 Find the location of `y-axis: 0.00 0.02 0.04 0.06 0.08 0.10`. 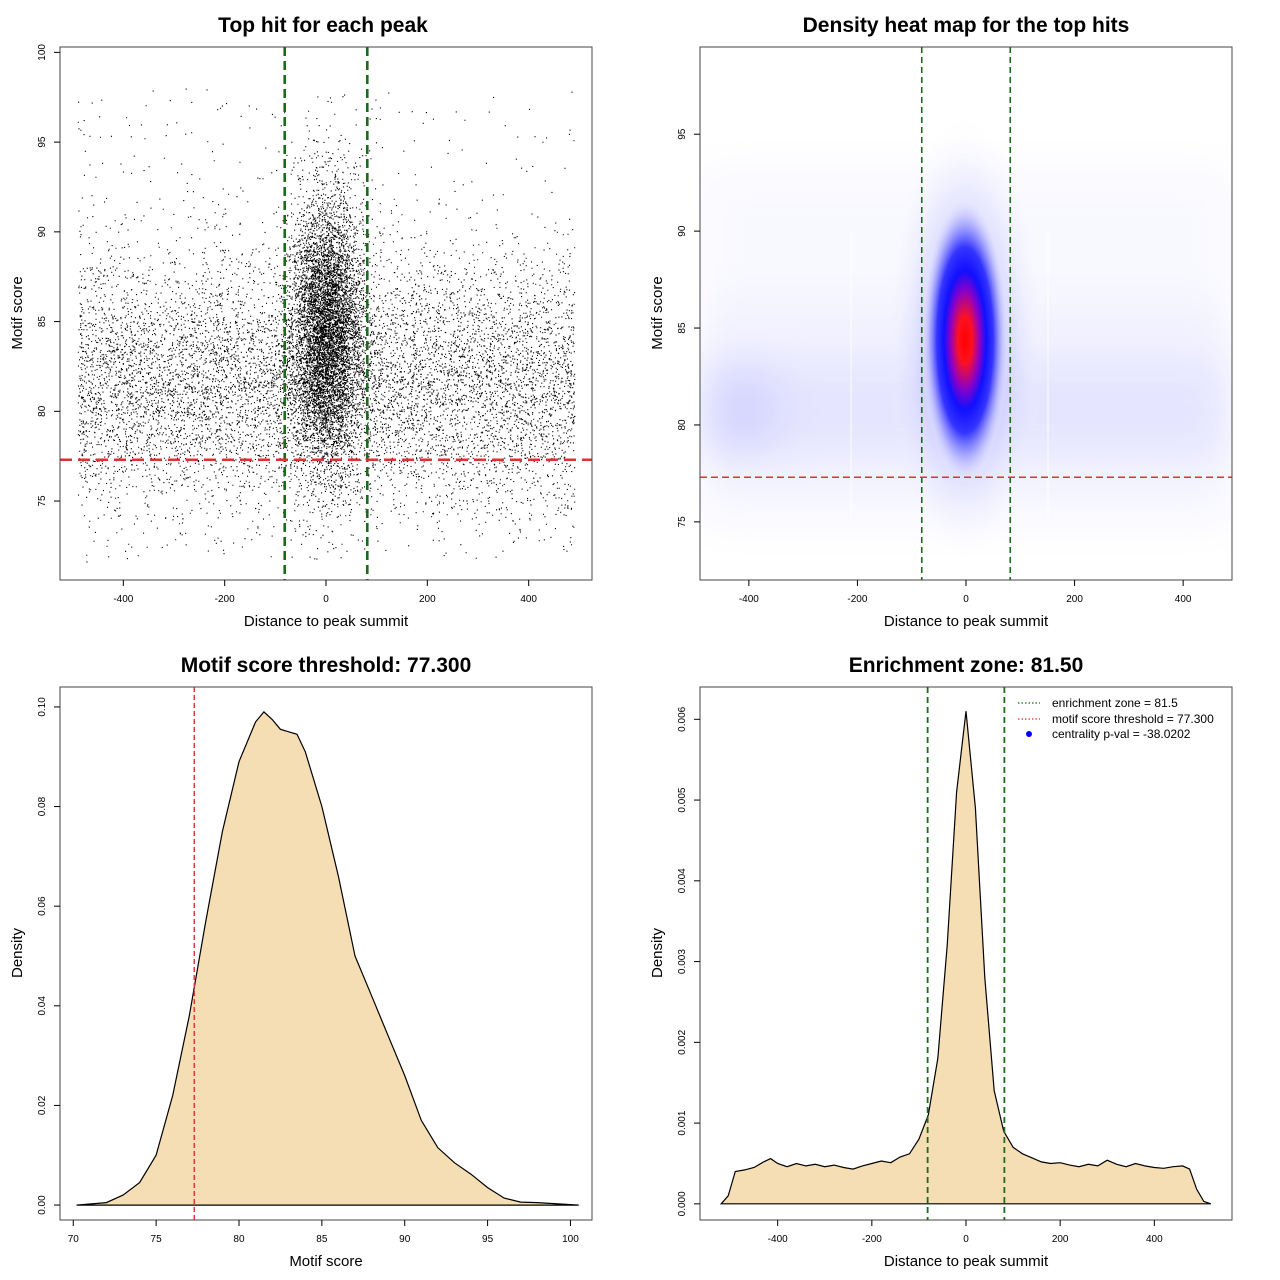

y-axis: 0.00 0.02 0.04 0.06 0.08 0.10 is located at coordinates (48, 956).